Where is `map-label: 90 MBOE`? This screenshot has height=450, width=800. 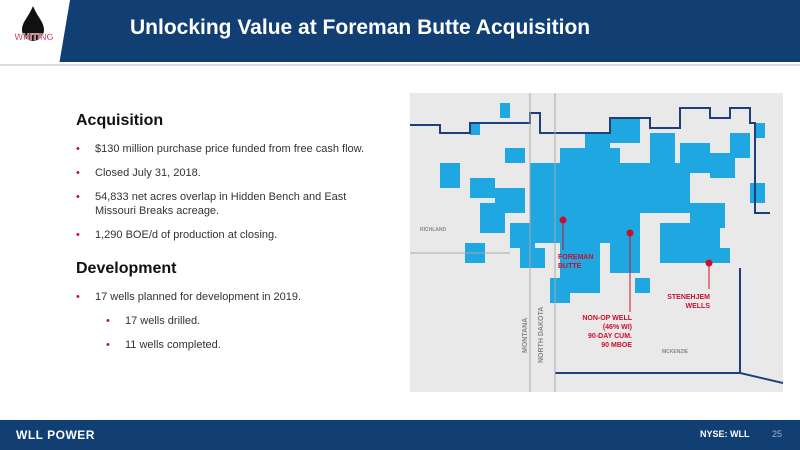
map-label: 90 MBOE is located at coordinates (616, 345).